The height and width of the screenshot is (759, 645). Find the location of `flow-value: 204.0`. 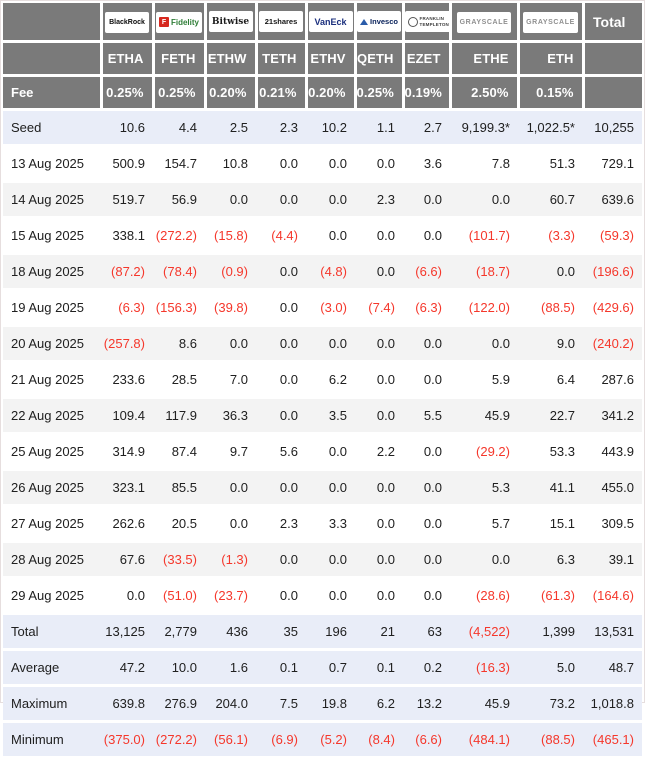

flow-value: 204.0 is located at coordinates (230, 704).